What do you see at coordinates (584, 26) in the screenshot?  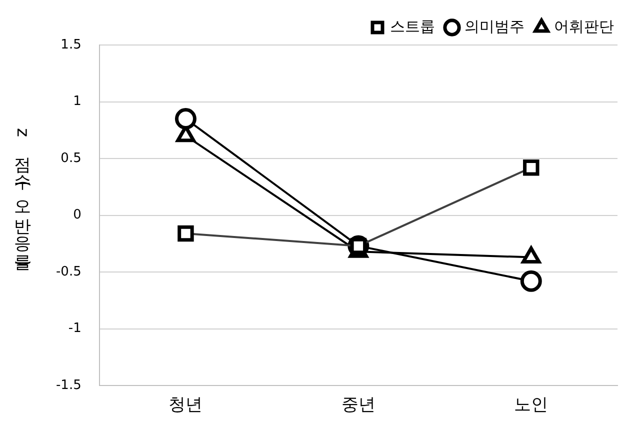 I see `legend-label: 어휘판단` at bounding box center [584, 26].